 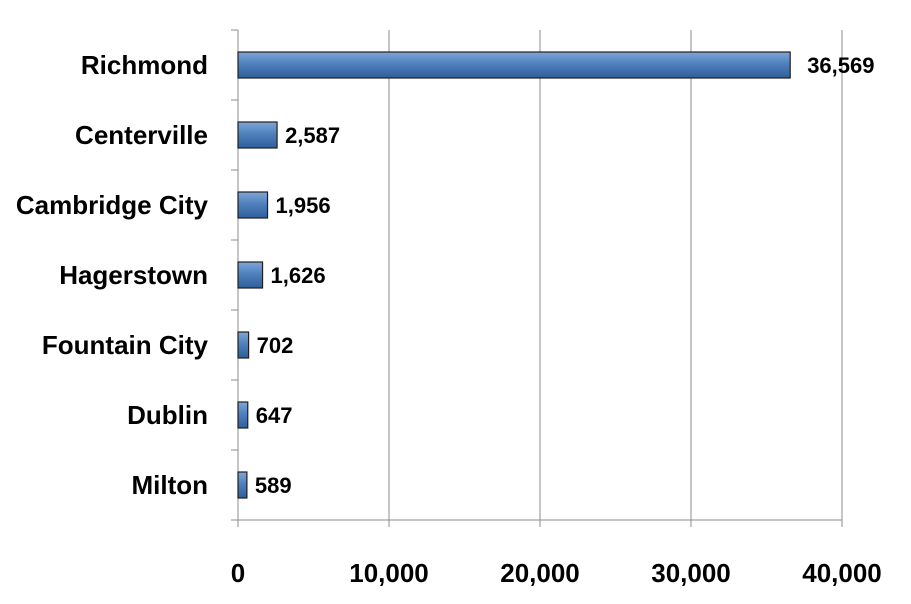 I want to click on x-tick-label: 20,000, so click(x=540, y=573).